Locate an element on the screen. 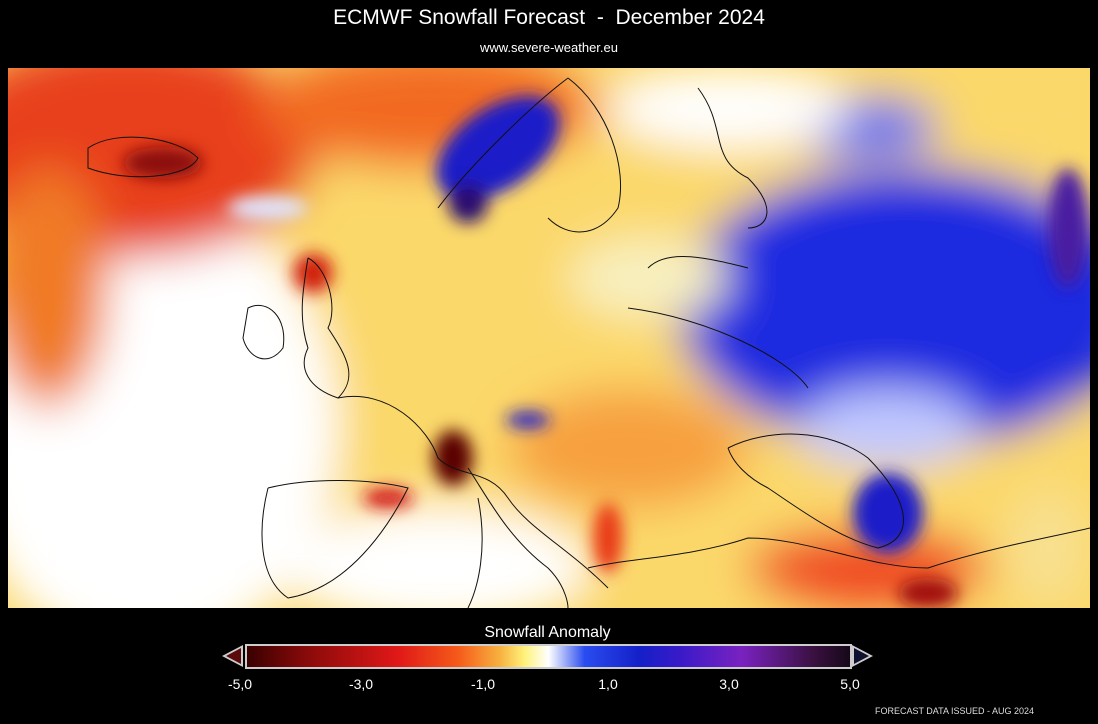  source-url: www.severe-weather.eu is located at coordinates (548, 47).